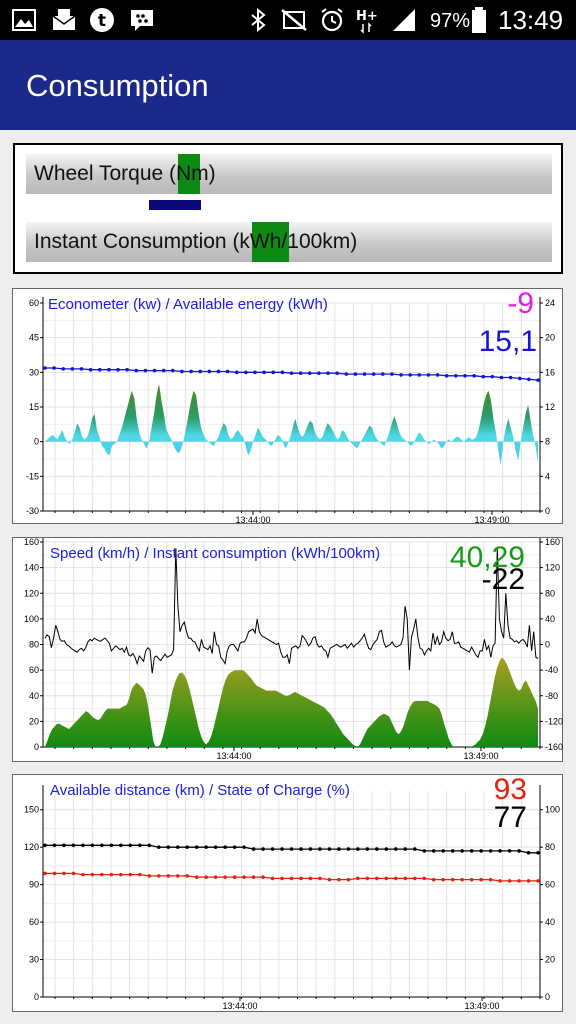 The width and height of the screenshot is (576, 1024). I want to click on wheel-torque-fill, so click(189, 174).